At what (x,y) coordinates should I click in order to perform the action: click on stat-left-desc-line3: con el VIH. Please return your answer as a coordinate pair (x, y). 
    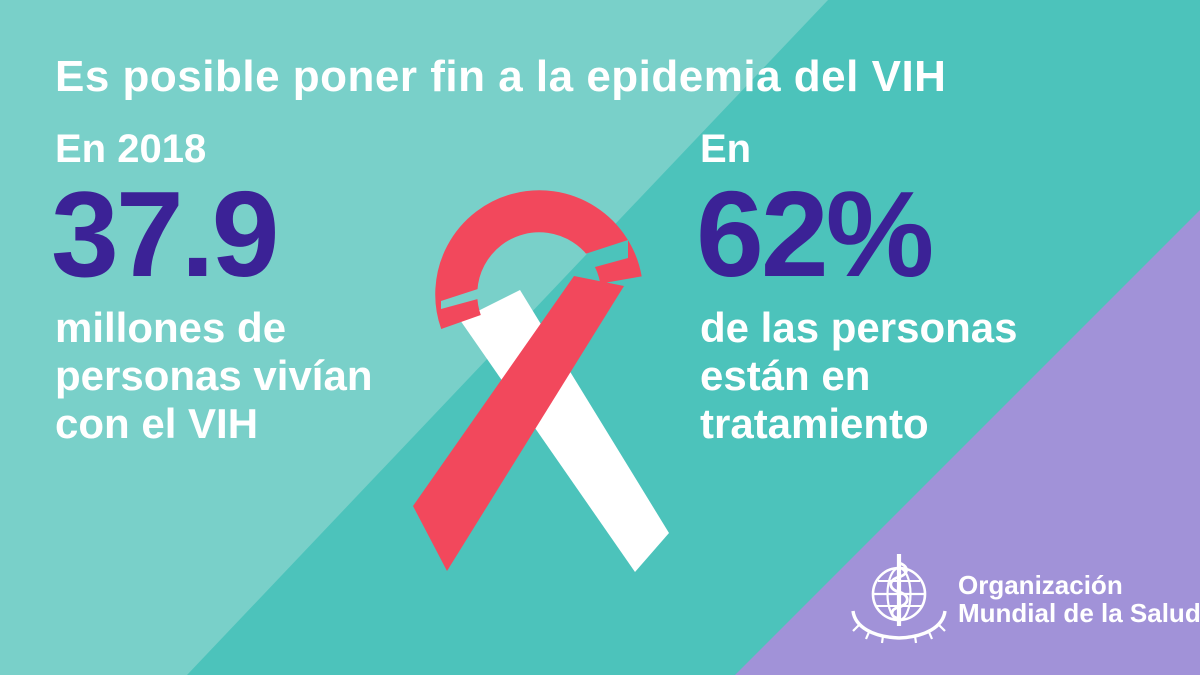
    Looking at the image, I should click on (157, 423).